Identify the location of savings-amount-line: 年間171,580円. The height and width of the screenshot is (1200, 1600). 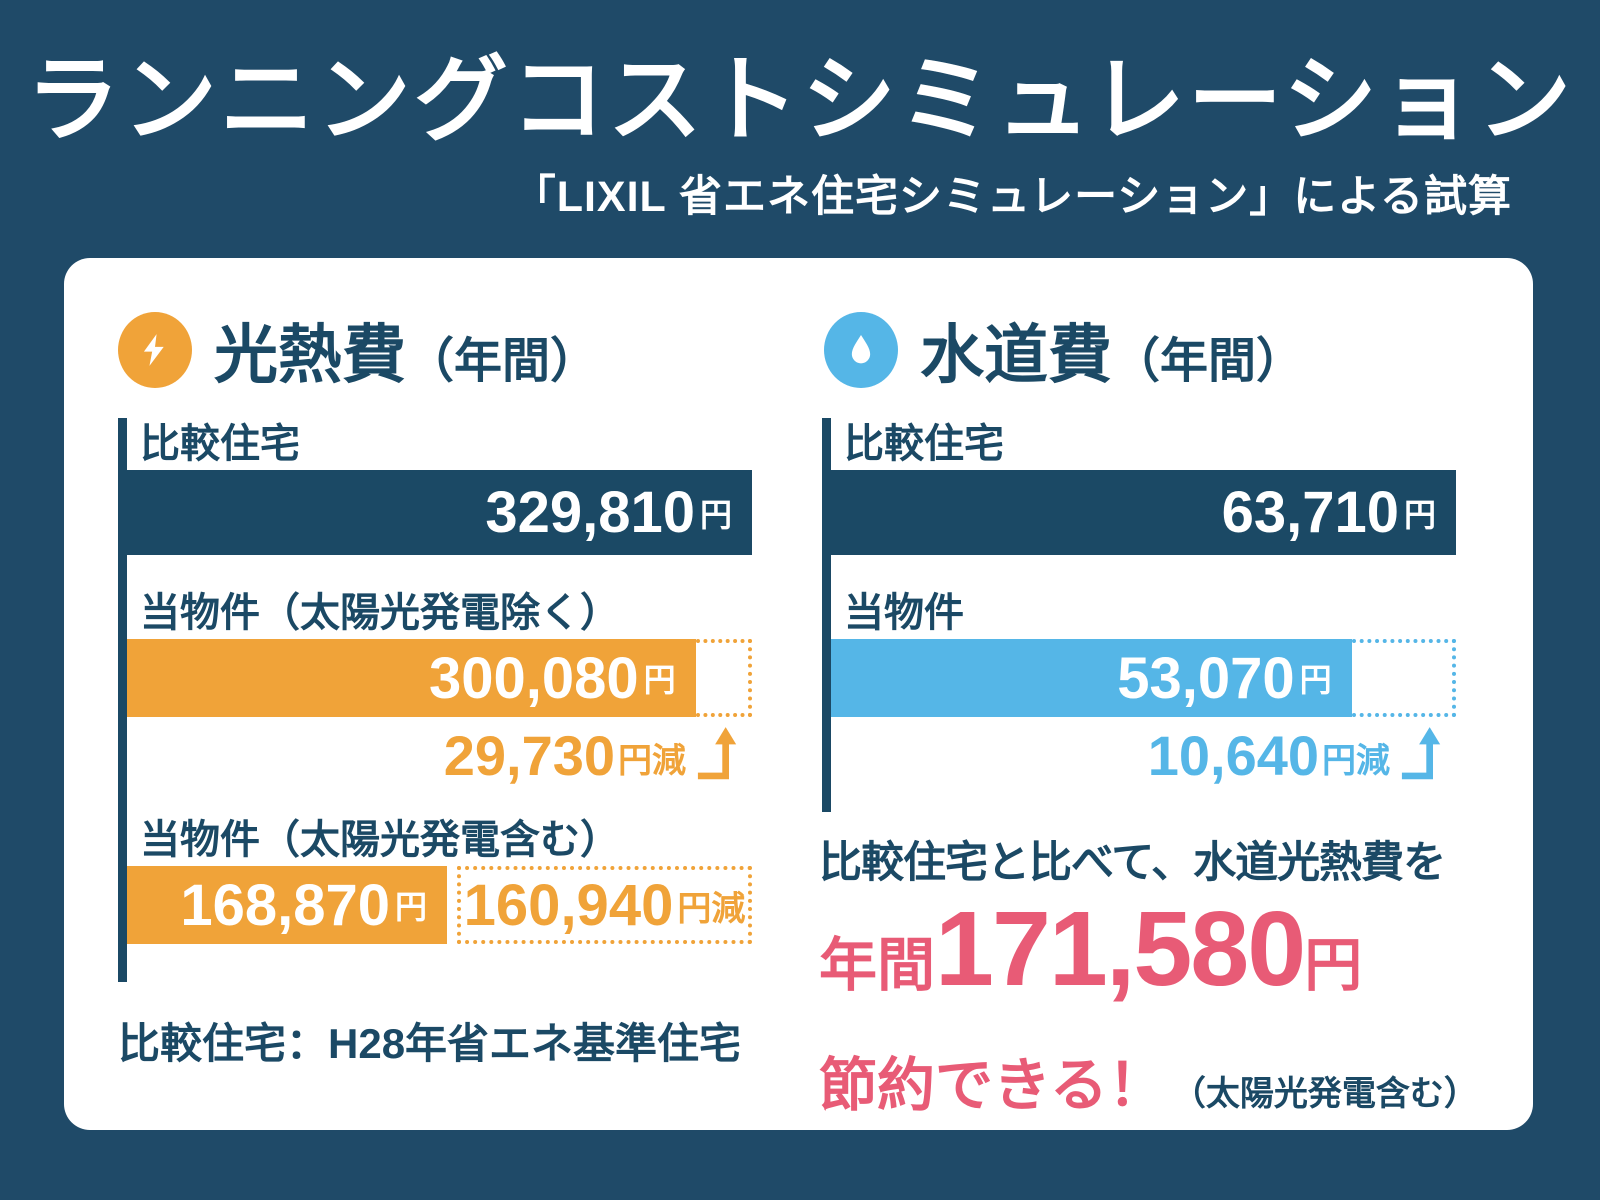
(1159, 965).